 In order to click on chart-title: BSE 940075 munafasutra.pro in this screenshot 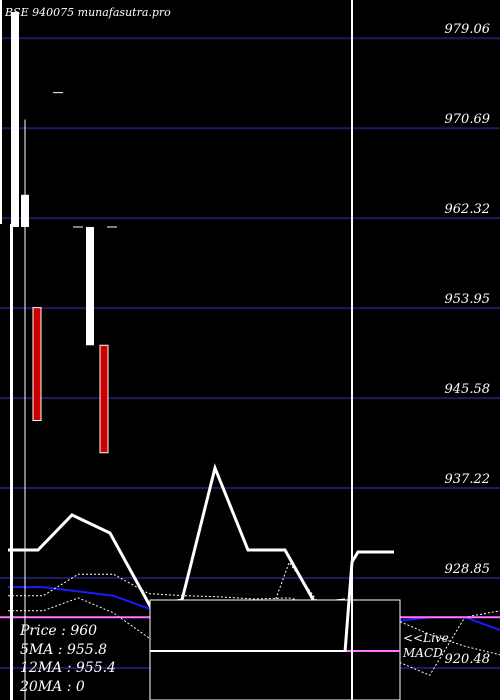, I will do `click(87, 12)`.